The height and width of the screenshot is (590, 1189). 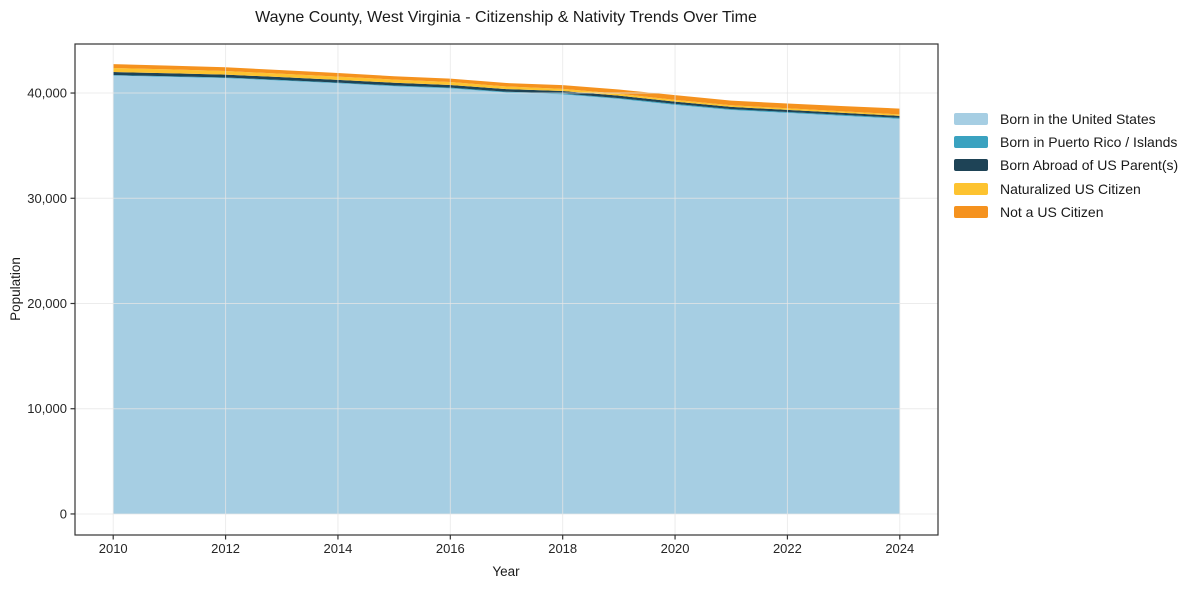 I want to click on y-tick-label: 0, so click(x=63, y=513).